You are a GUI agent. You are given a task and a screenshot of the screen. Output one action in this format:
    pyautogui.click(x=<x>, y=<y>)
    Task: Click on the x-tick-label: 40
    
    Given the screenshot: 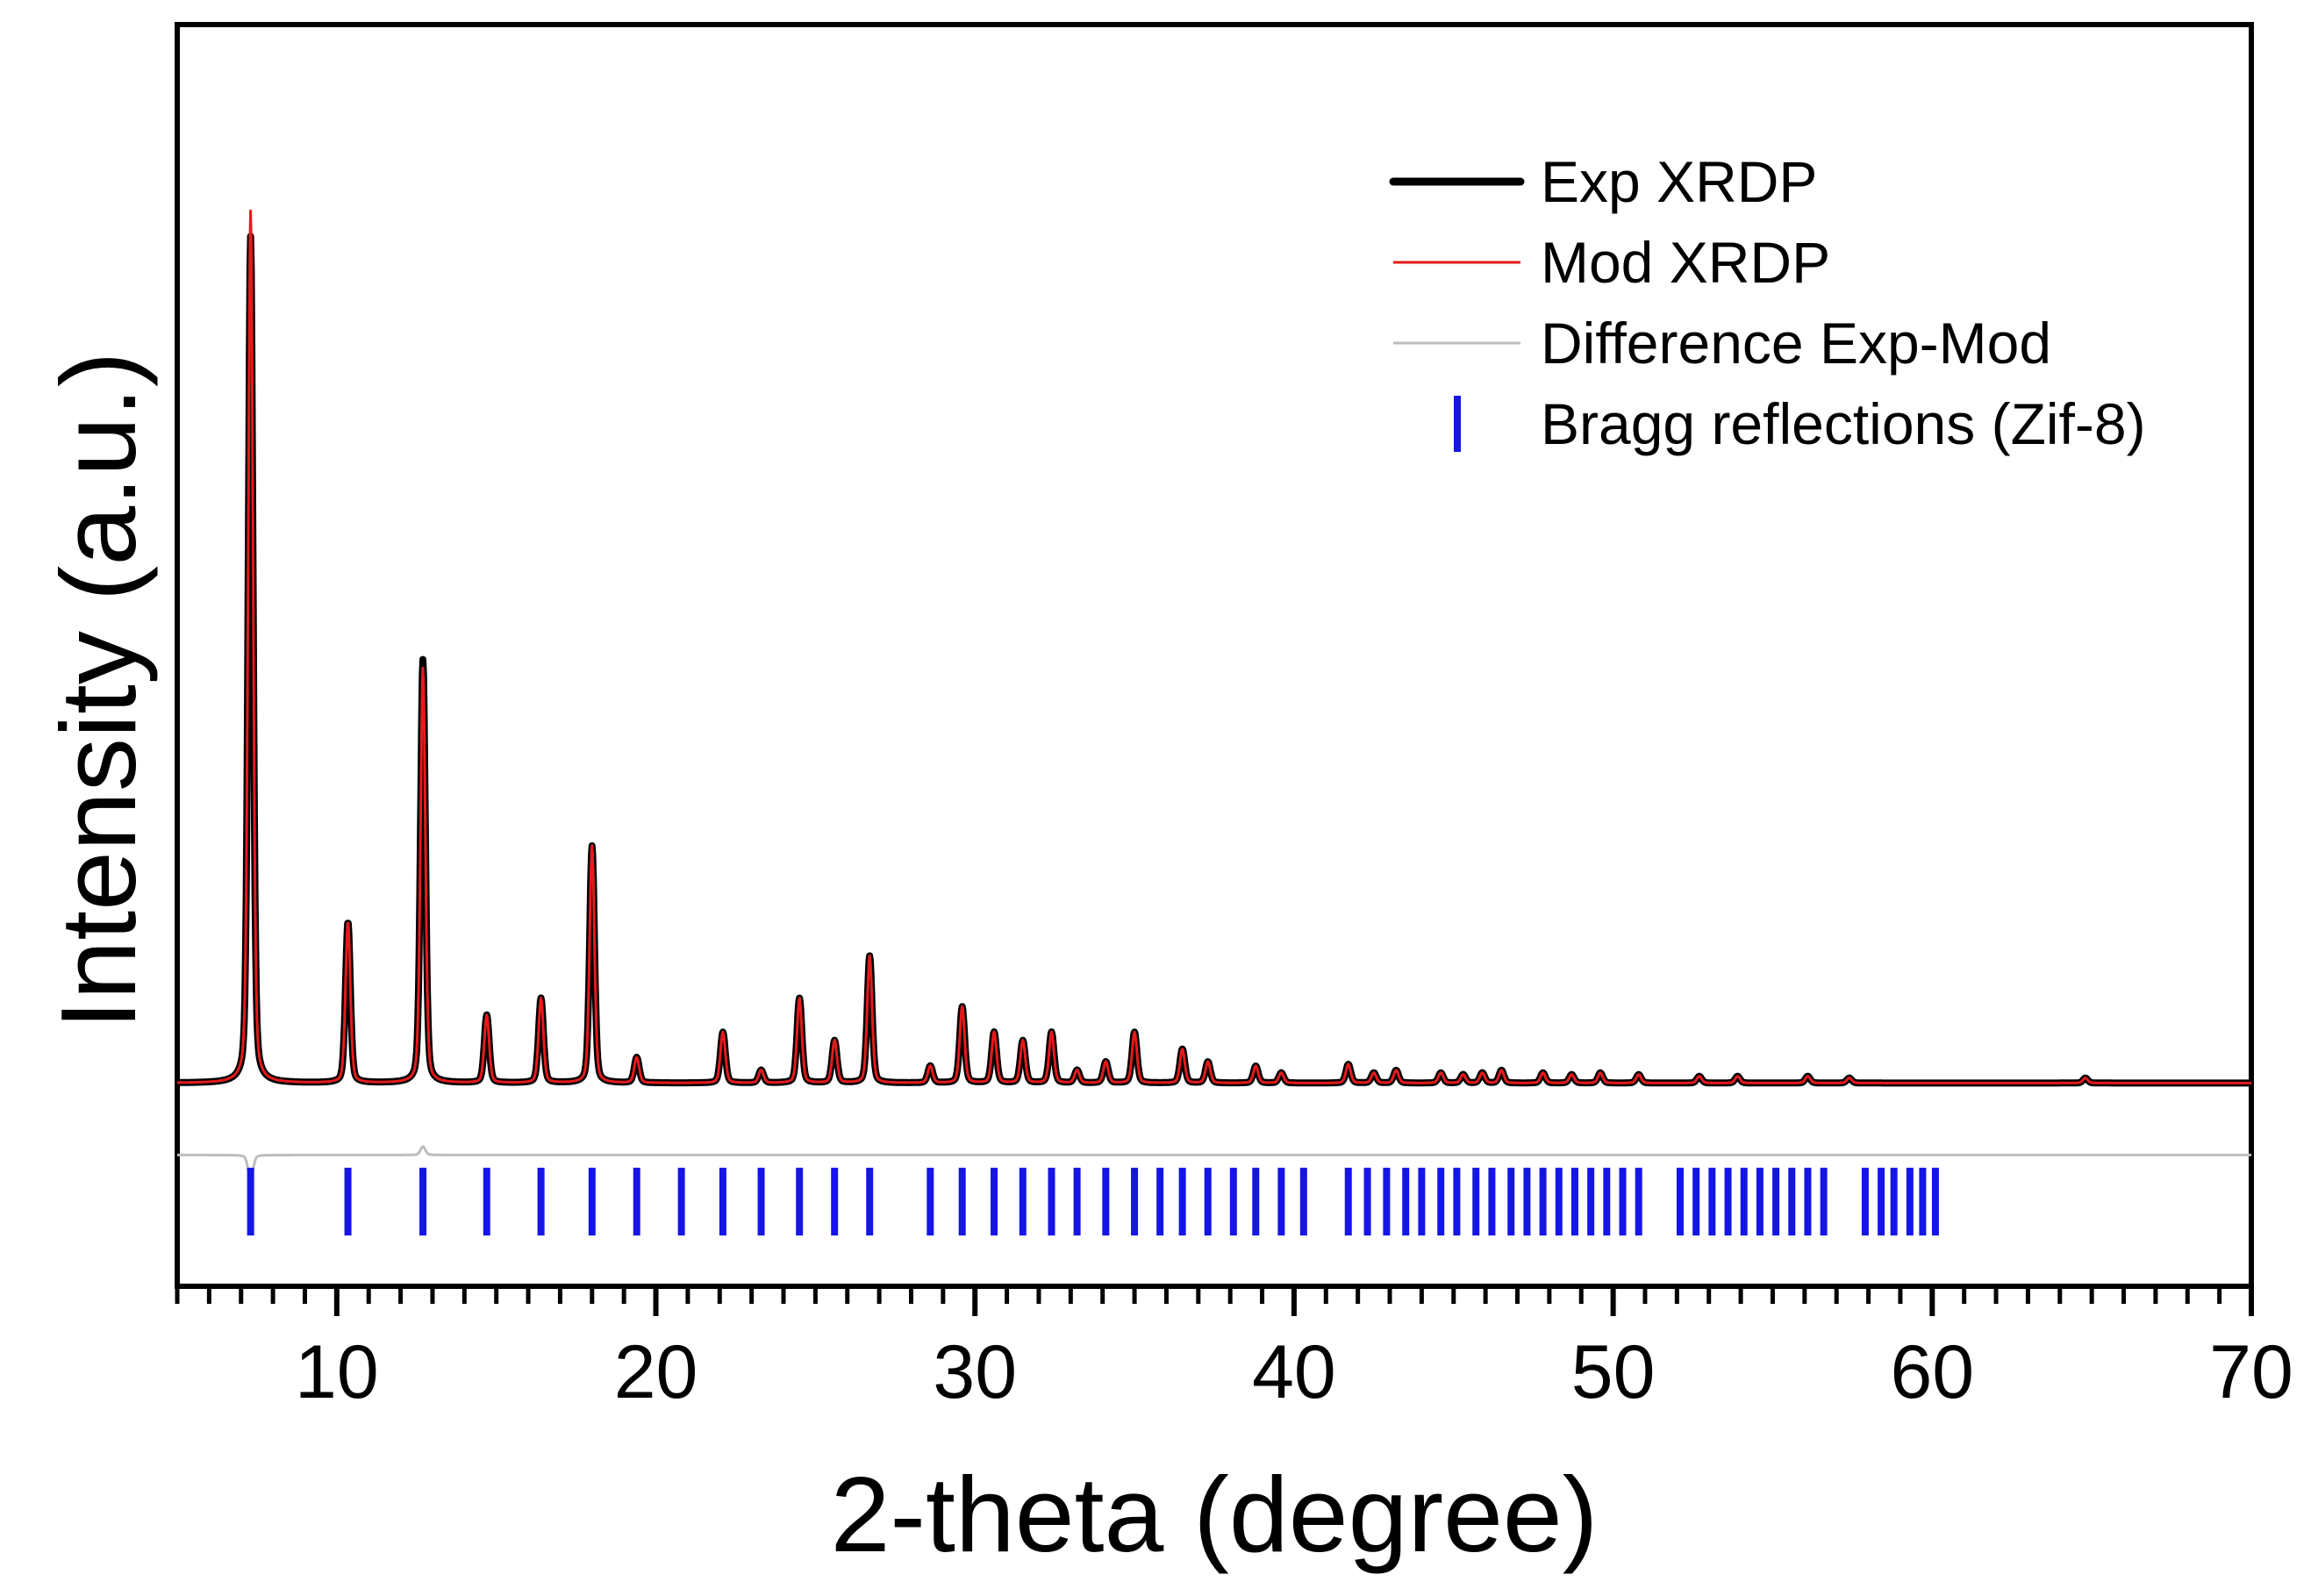 What is the action you would take?
    pyautogui.click(x=1294, y=1372)
    